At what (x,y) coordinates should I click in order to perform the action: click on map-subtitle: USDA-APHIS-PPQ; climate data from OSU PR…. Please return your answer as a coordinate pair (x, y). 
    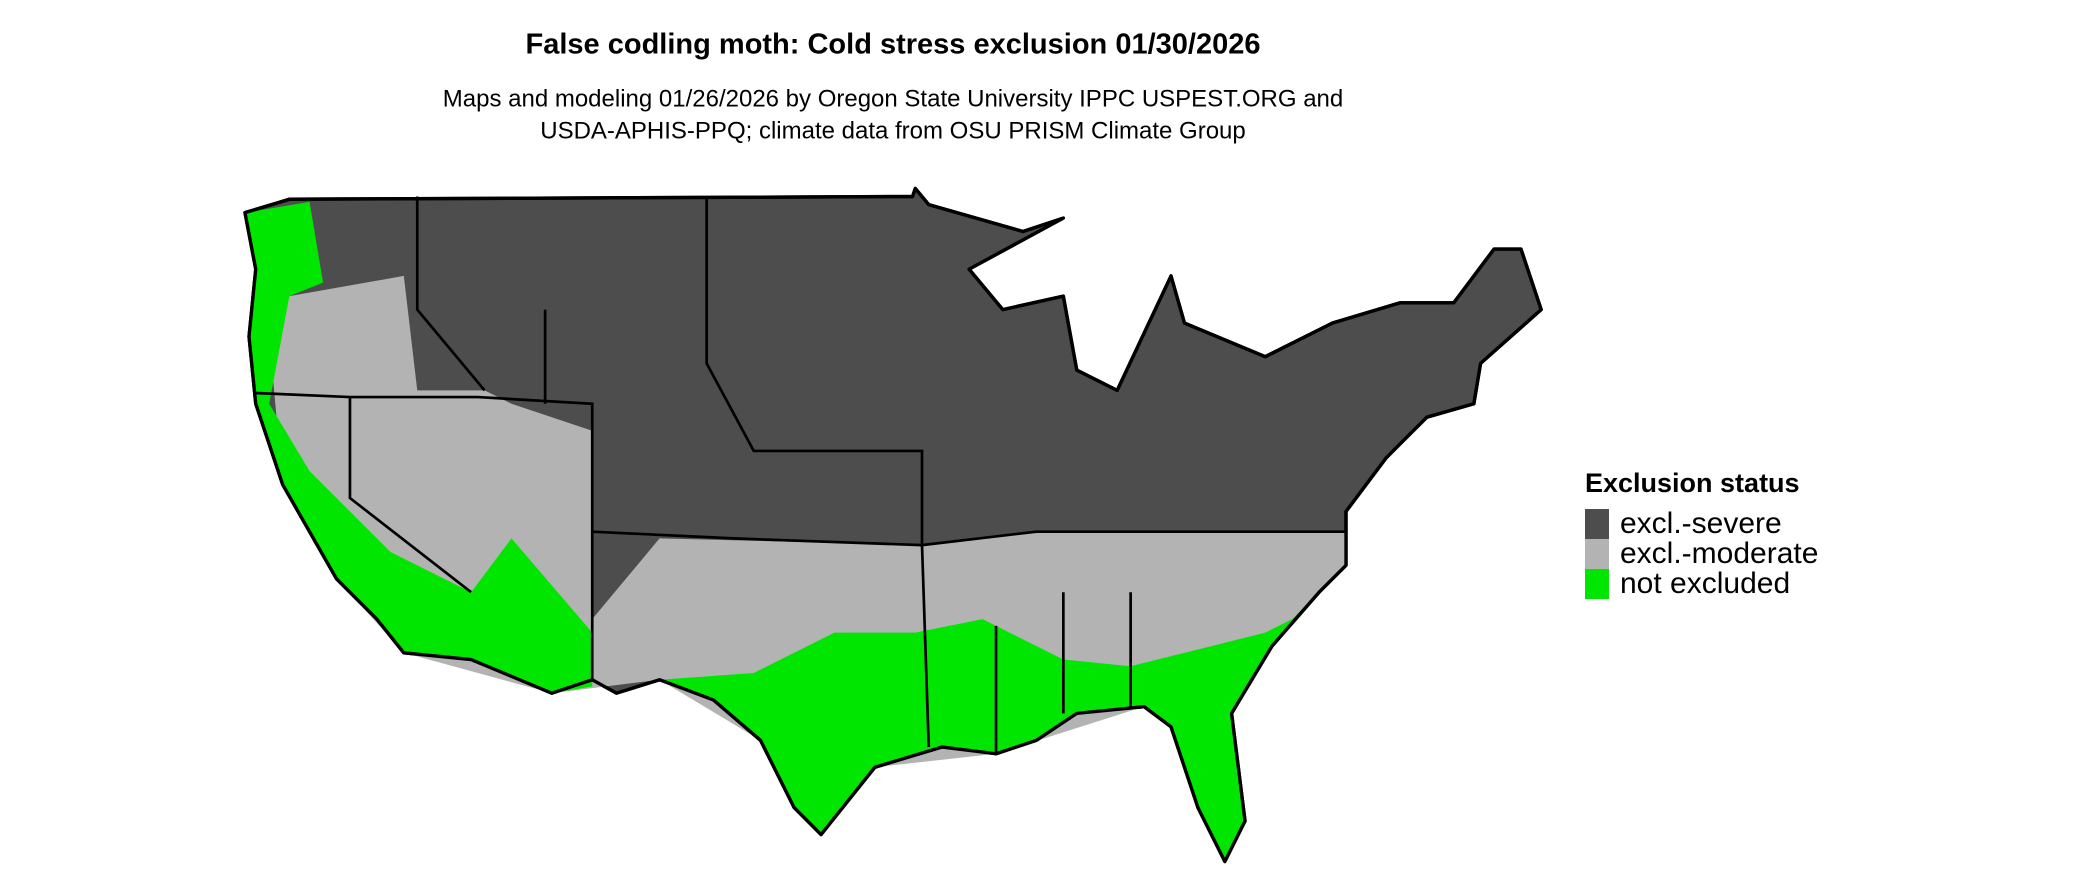
    Looking at the image, I should click on (893, 130).